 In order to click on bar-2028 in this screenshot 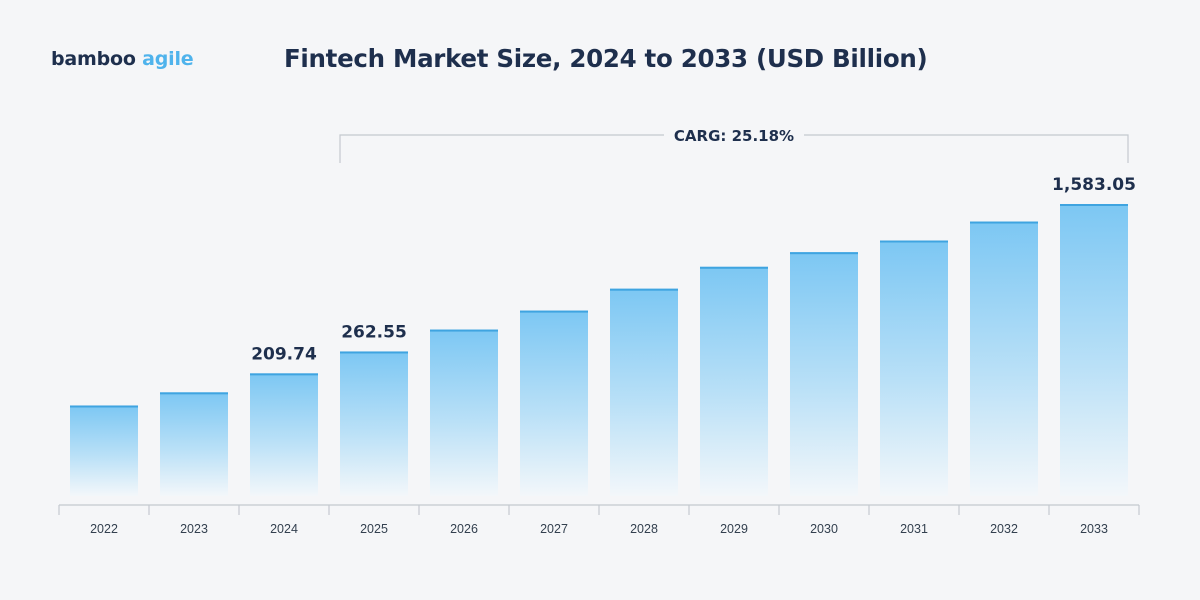, I will do `click(644, 392)`.